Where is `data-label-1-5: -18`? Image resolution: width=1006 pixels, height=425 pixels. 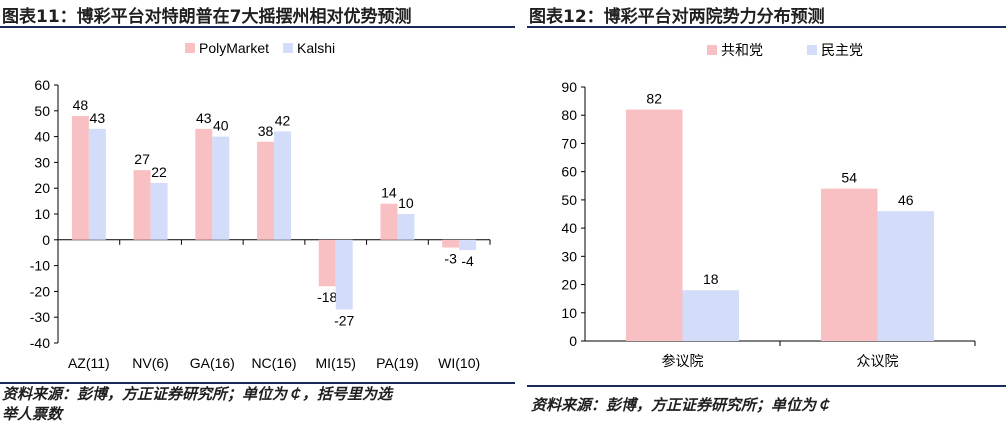
data-label-1-5: -18 is located at coordinates (327, 297).